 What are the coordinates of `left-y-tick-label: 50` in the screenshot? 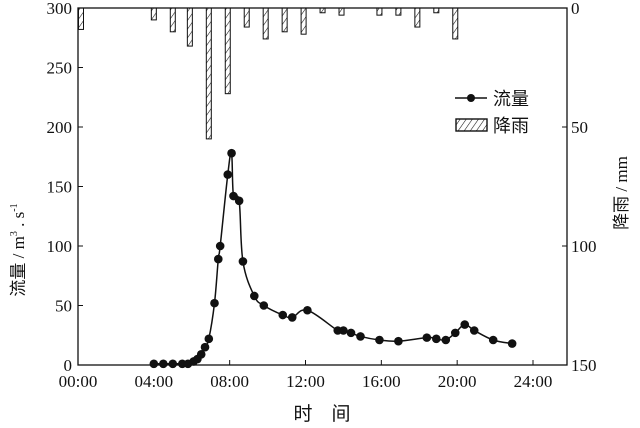 It's located at (63, 306).